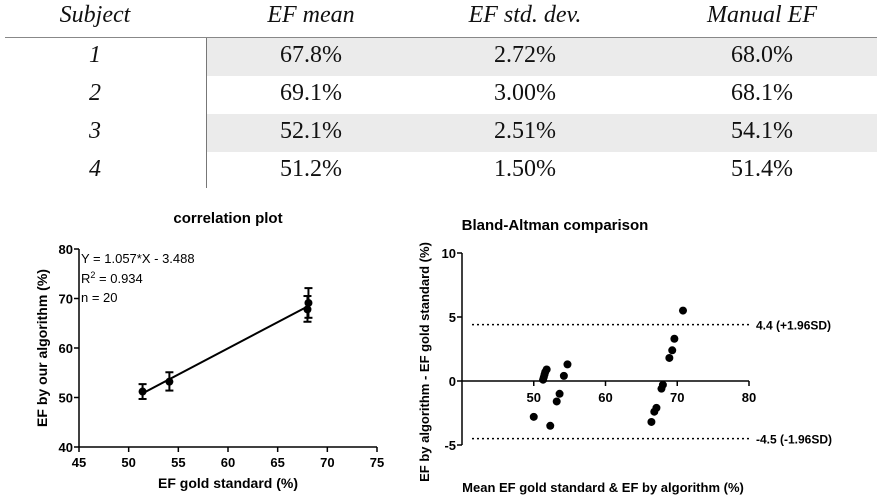 This screenshot has width=877, height=503. What do you see at coordinates (525, 131) in the screenshot?
I see `cell-ef-std: 2.51%` at bounding box center [525, 131].